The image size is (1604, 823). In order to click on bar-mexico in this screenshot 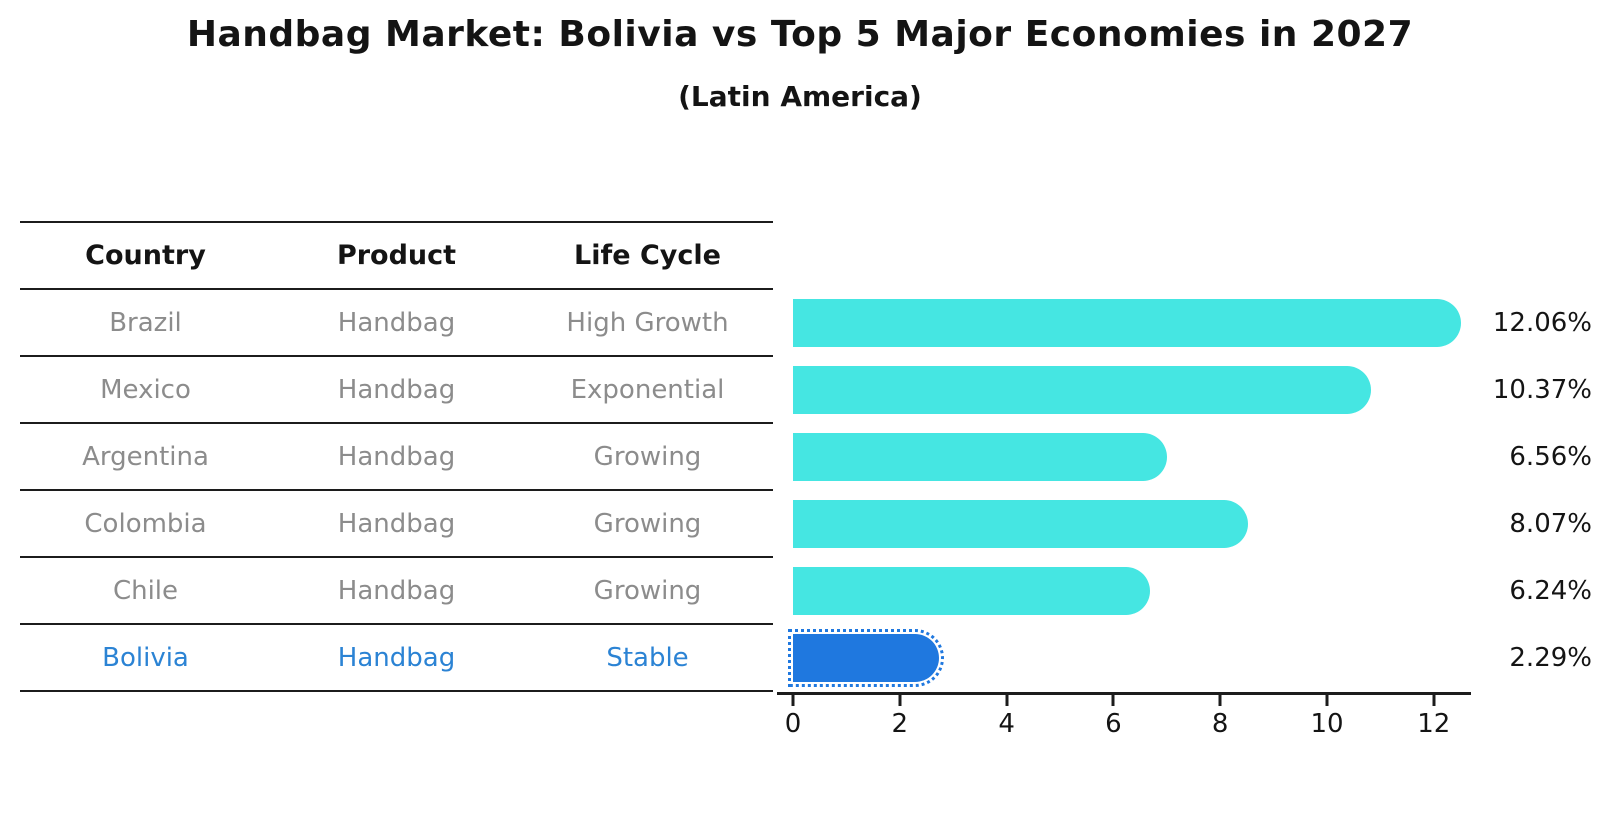, I will do `click(1082, 389)`.